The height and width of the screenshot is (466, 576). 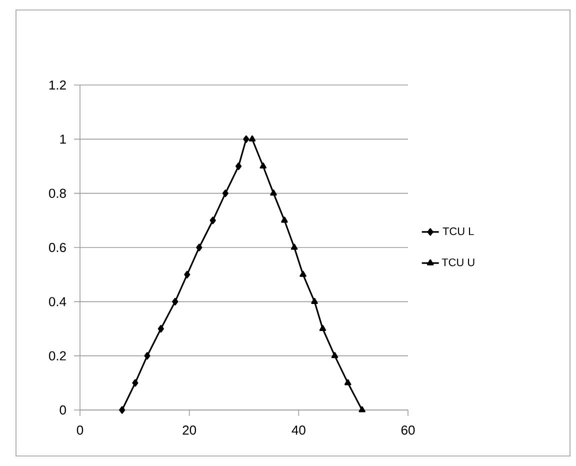 I want to click on x-tick-label: 20, so click(x=189, y=430).